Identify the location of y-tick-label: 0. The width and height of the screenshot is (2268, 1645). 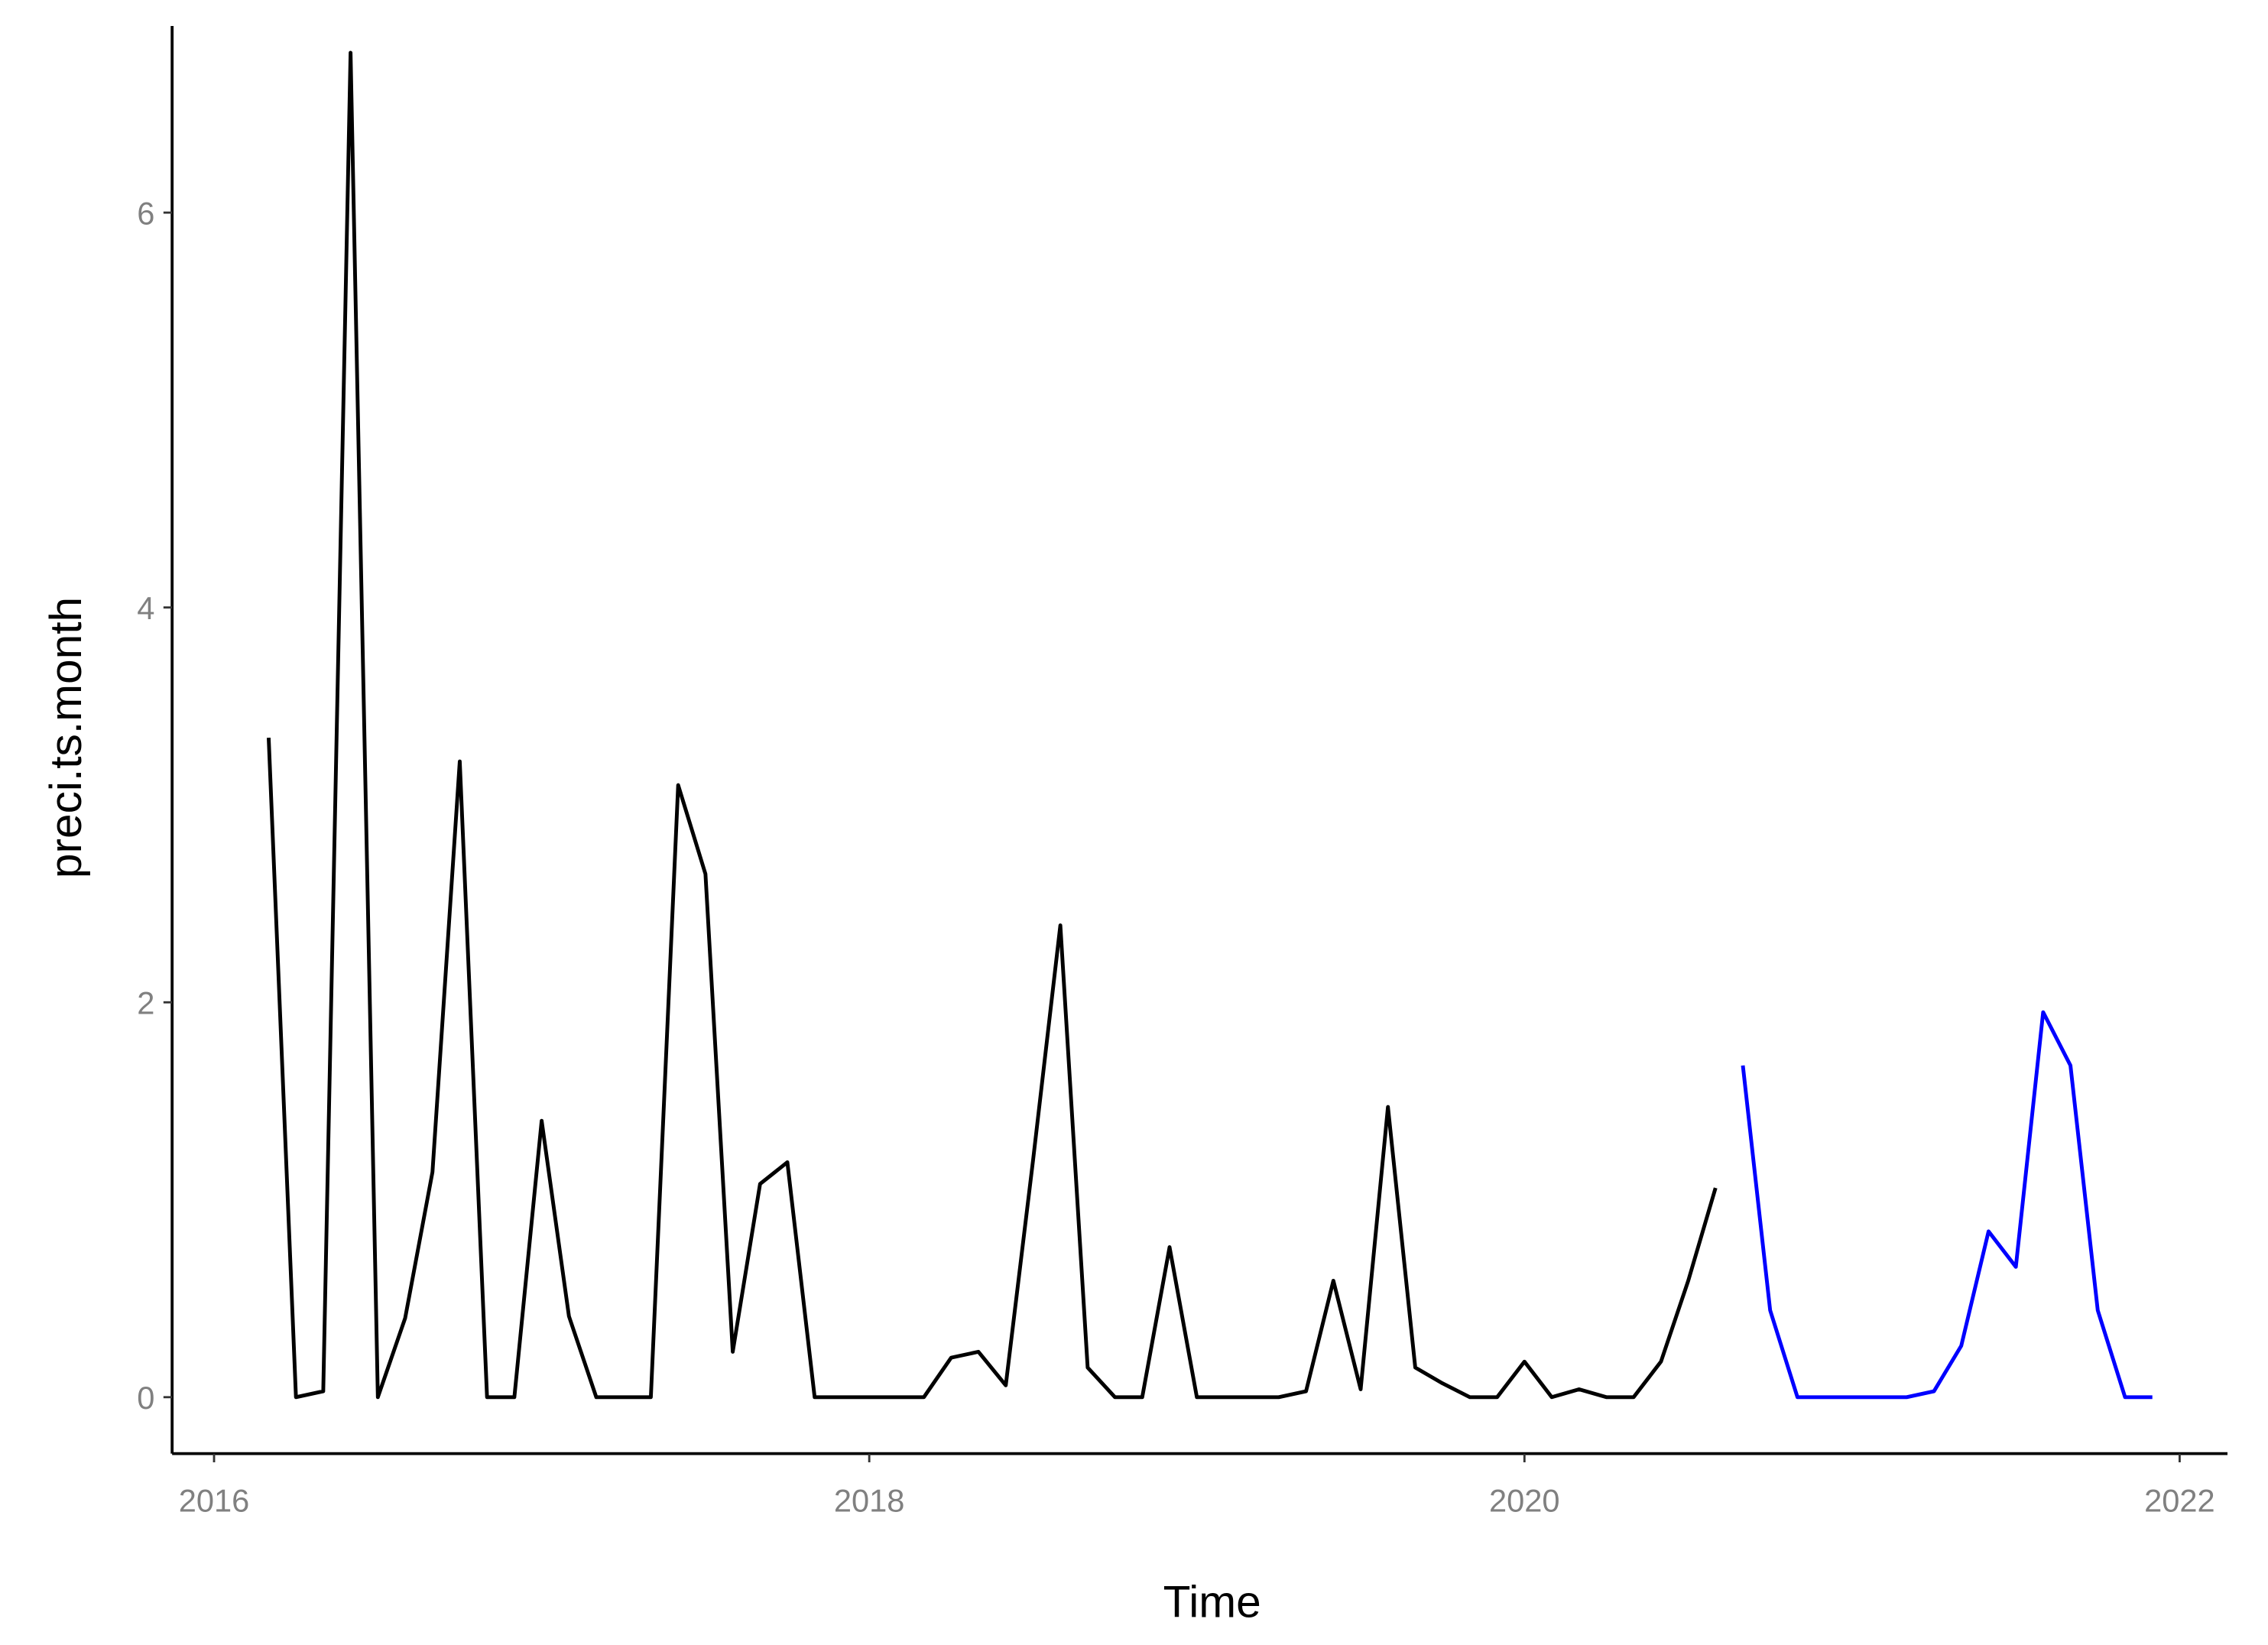
(145, 1398).